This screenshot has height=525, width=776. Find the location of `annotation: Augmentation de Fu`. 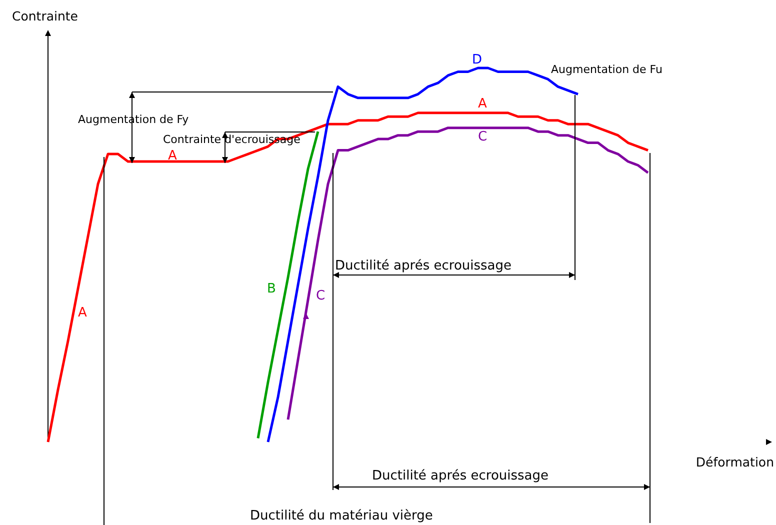

annotation: Augmentation de Fu is located at coordinates (606, 69).